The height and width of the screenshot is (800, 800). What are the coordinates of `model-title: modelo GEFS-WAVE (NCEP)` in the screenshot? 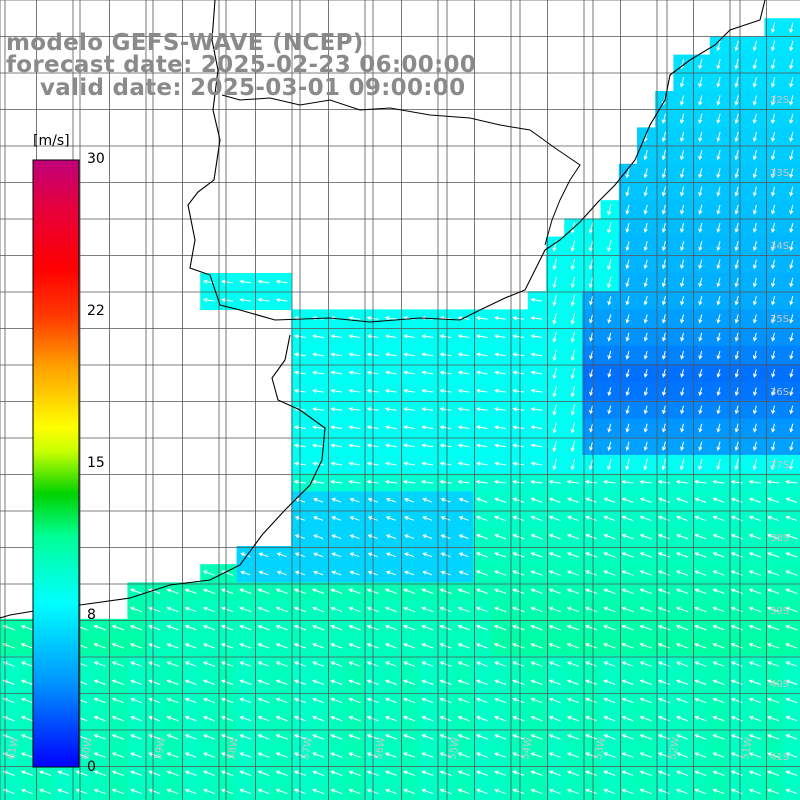 It's located at (185, 43).